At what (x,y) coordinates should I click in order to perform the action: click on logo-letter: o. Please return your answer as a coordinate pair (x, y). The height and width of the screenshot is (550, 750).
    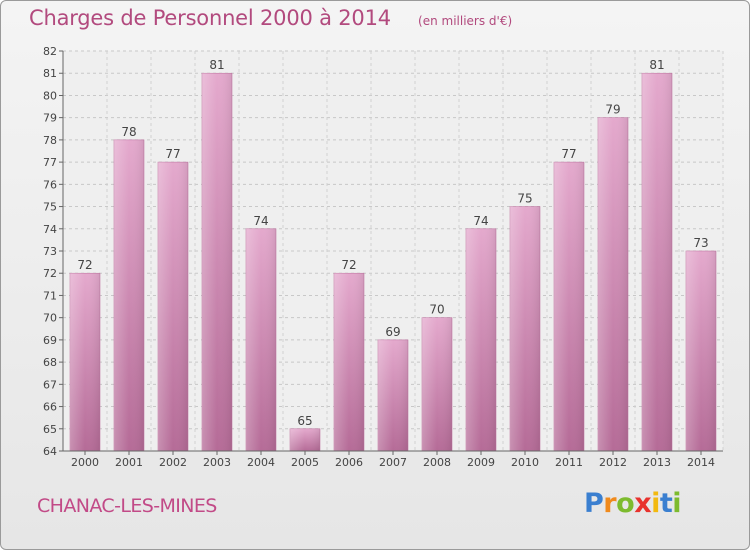
    Looking at the image, I should click on (625, 503).